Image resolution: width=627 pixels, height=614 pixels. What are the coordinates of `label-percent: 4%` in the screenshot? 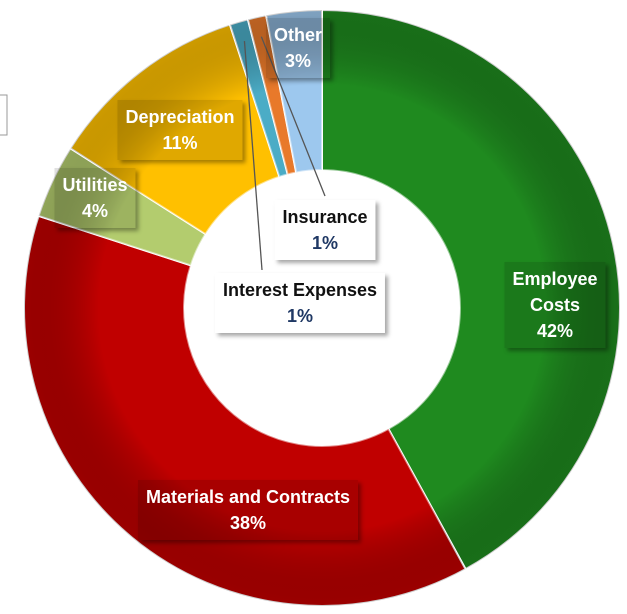 It's located at (95, 211).